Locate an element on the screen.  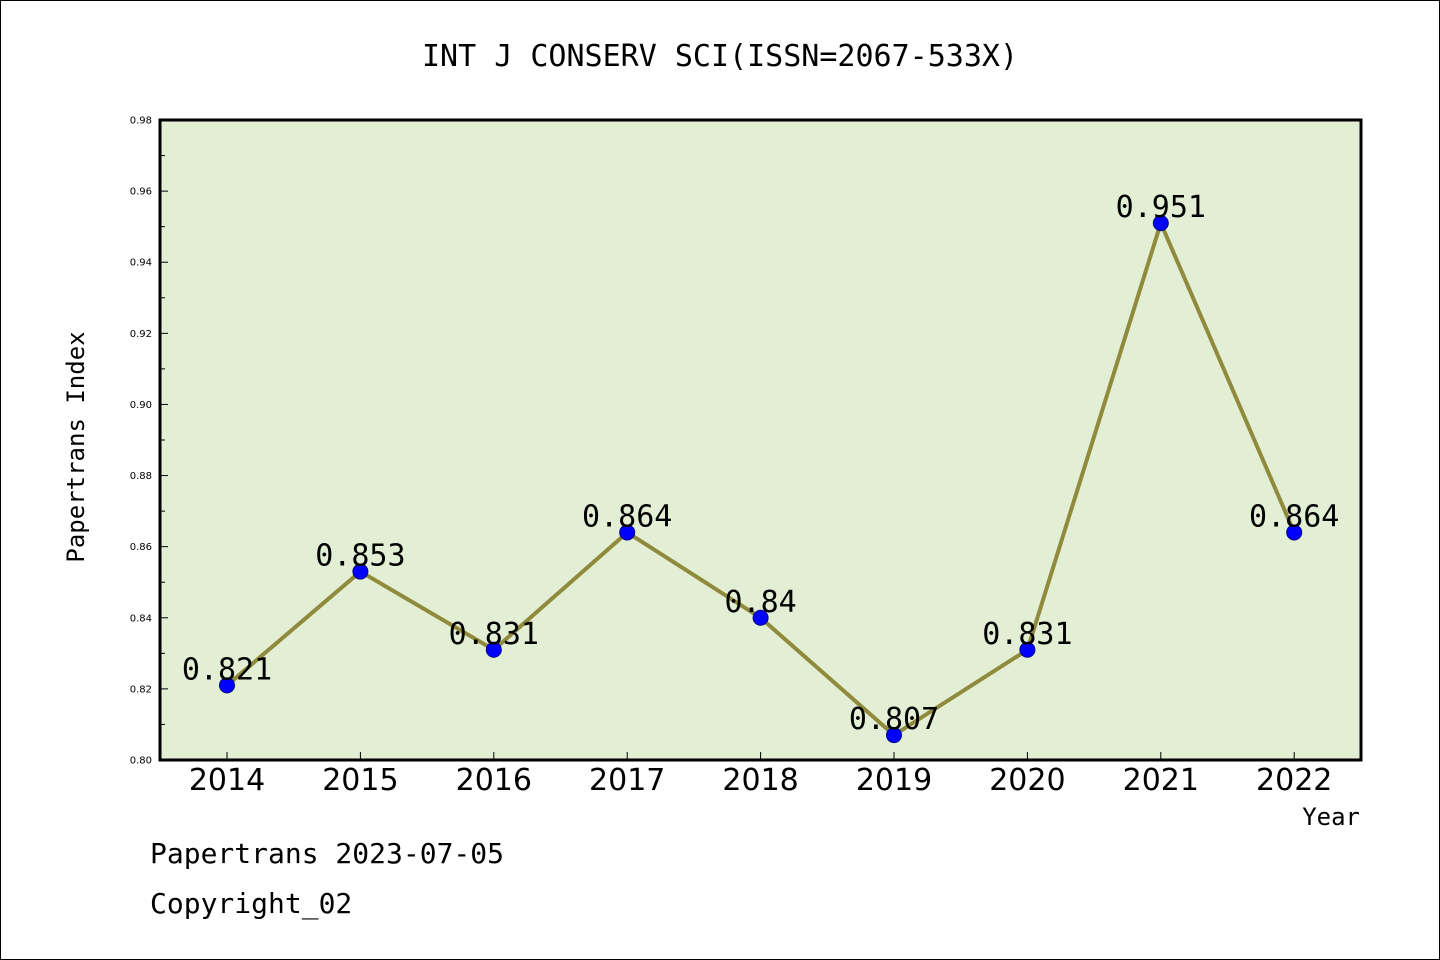
x-tick-label: 2014 is located at coordinates (227, 780).